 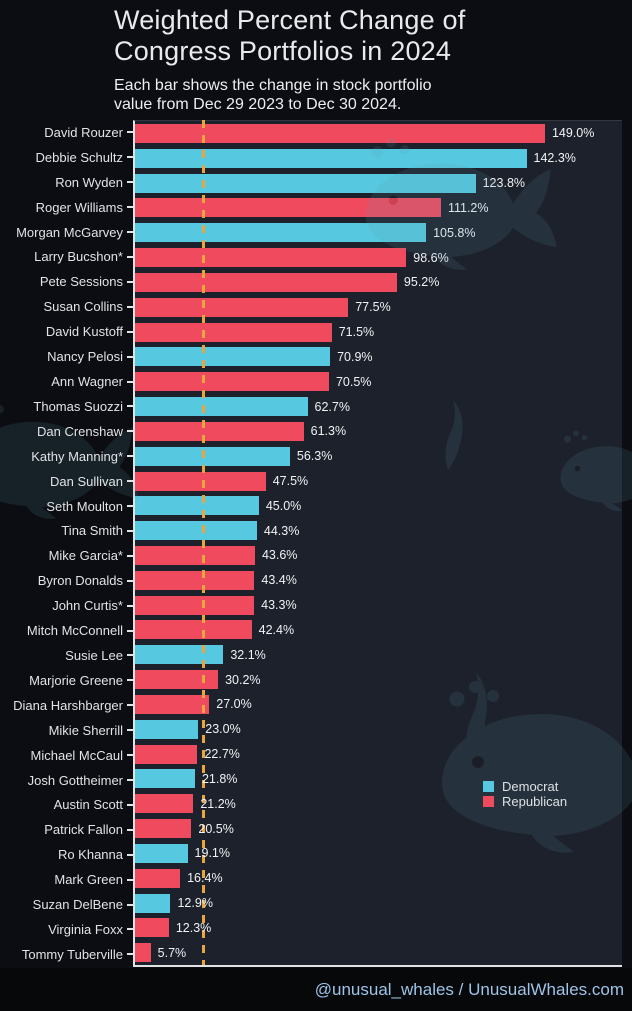 I want to click on member-name-label: Ron Wyden, so click(x=89, y=182).